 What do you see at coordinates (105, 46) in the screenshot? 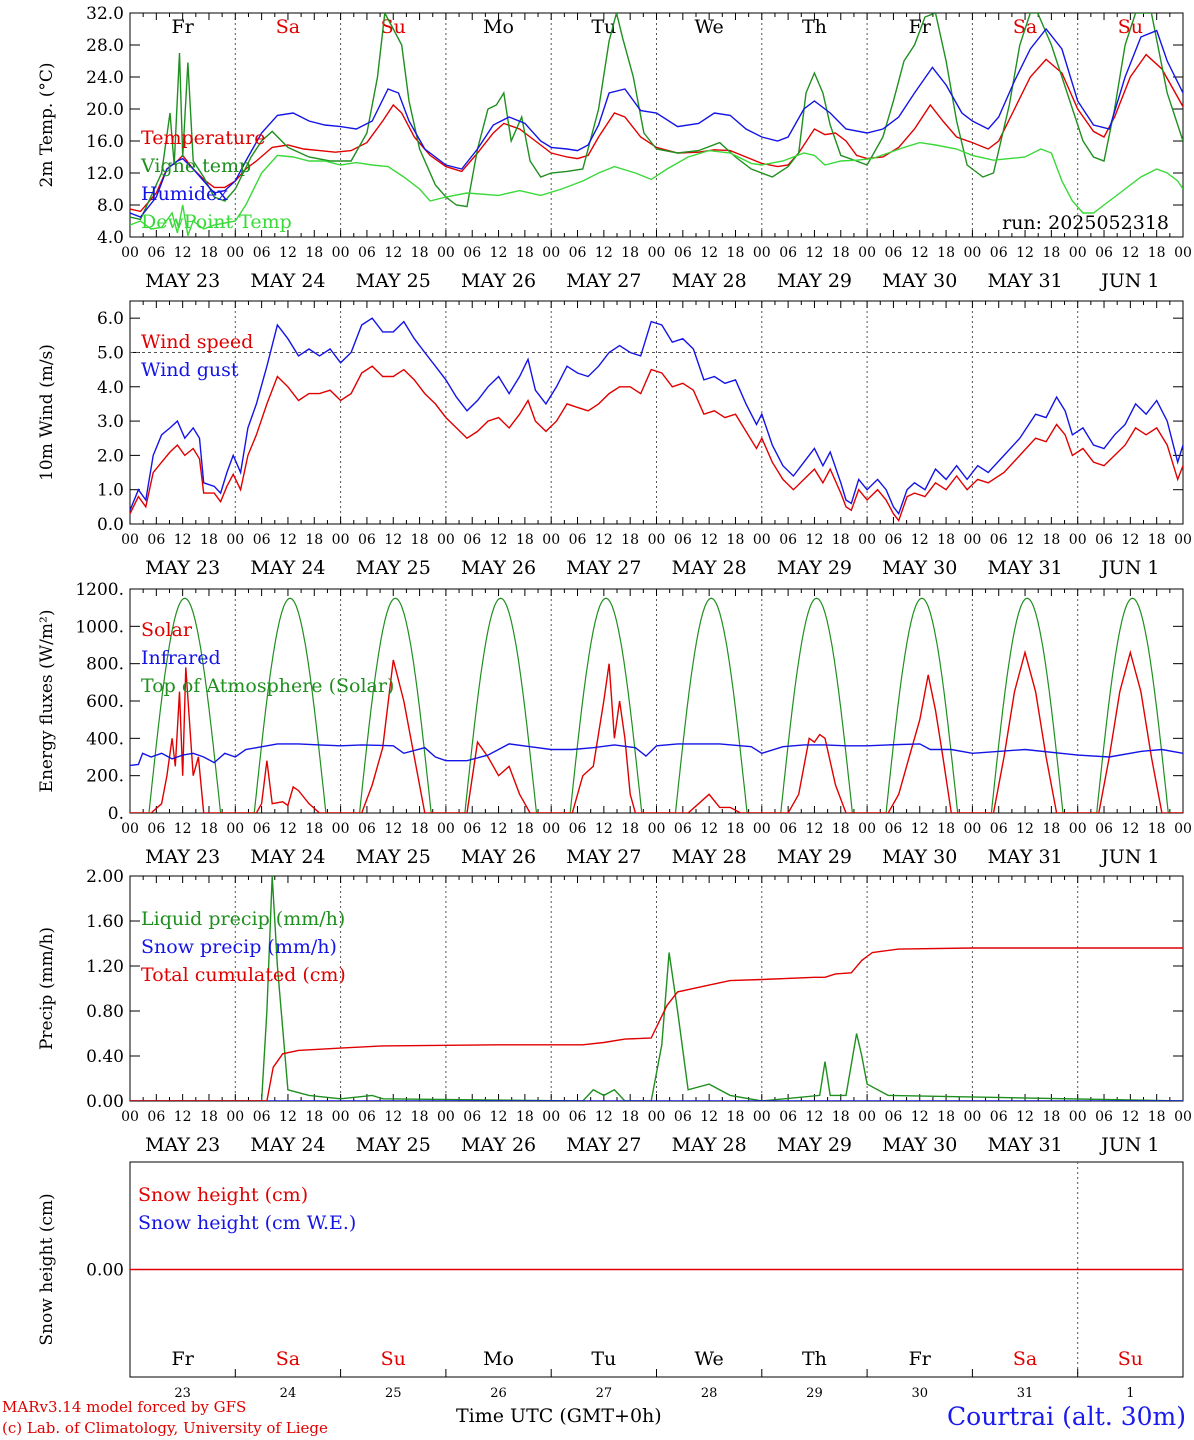
I see `y-tick-label: 28.0` at bounding box center [105, 46].